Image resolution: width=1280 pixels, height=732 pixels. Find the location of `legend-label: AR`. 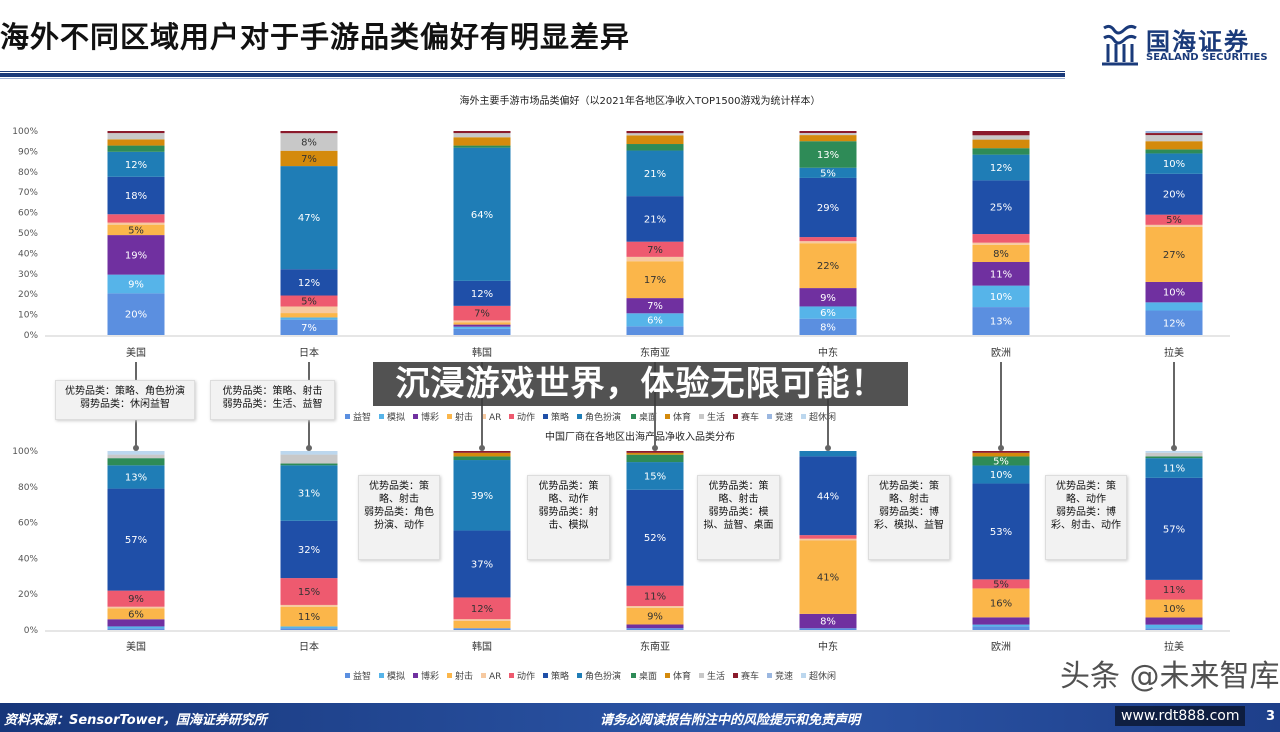

legend-label: AR is located at coordinates (495, 418).